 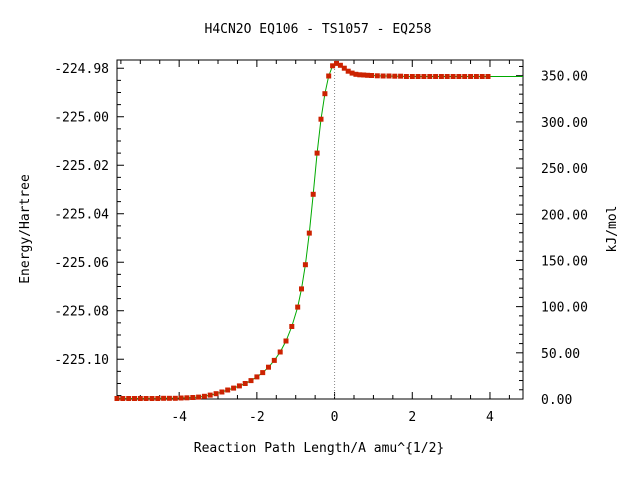 What do you see at coordinates (81, 312) in the screenshot?
I see `y-left-tick-label: -225.08` at bounding box center [81, 312].